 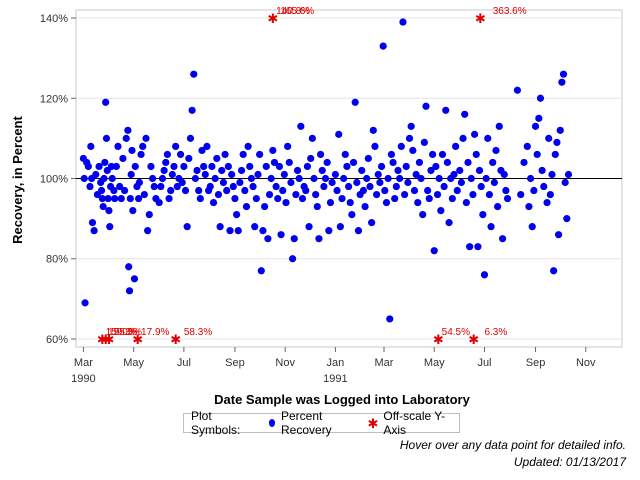 I want to click on offscale-label: 165.6%, so click(x=297, y=11).